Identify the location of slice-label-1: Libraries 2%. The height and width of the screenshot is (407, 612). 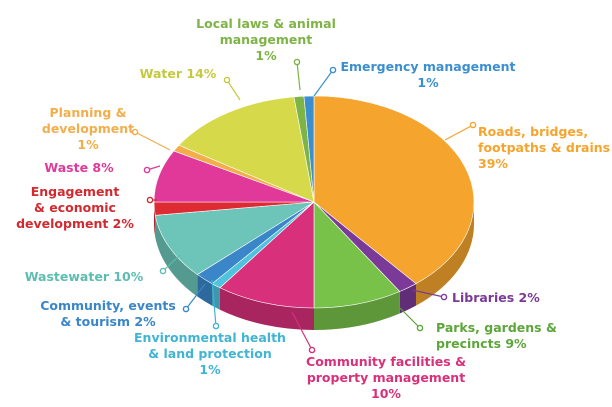
(496, 297).